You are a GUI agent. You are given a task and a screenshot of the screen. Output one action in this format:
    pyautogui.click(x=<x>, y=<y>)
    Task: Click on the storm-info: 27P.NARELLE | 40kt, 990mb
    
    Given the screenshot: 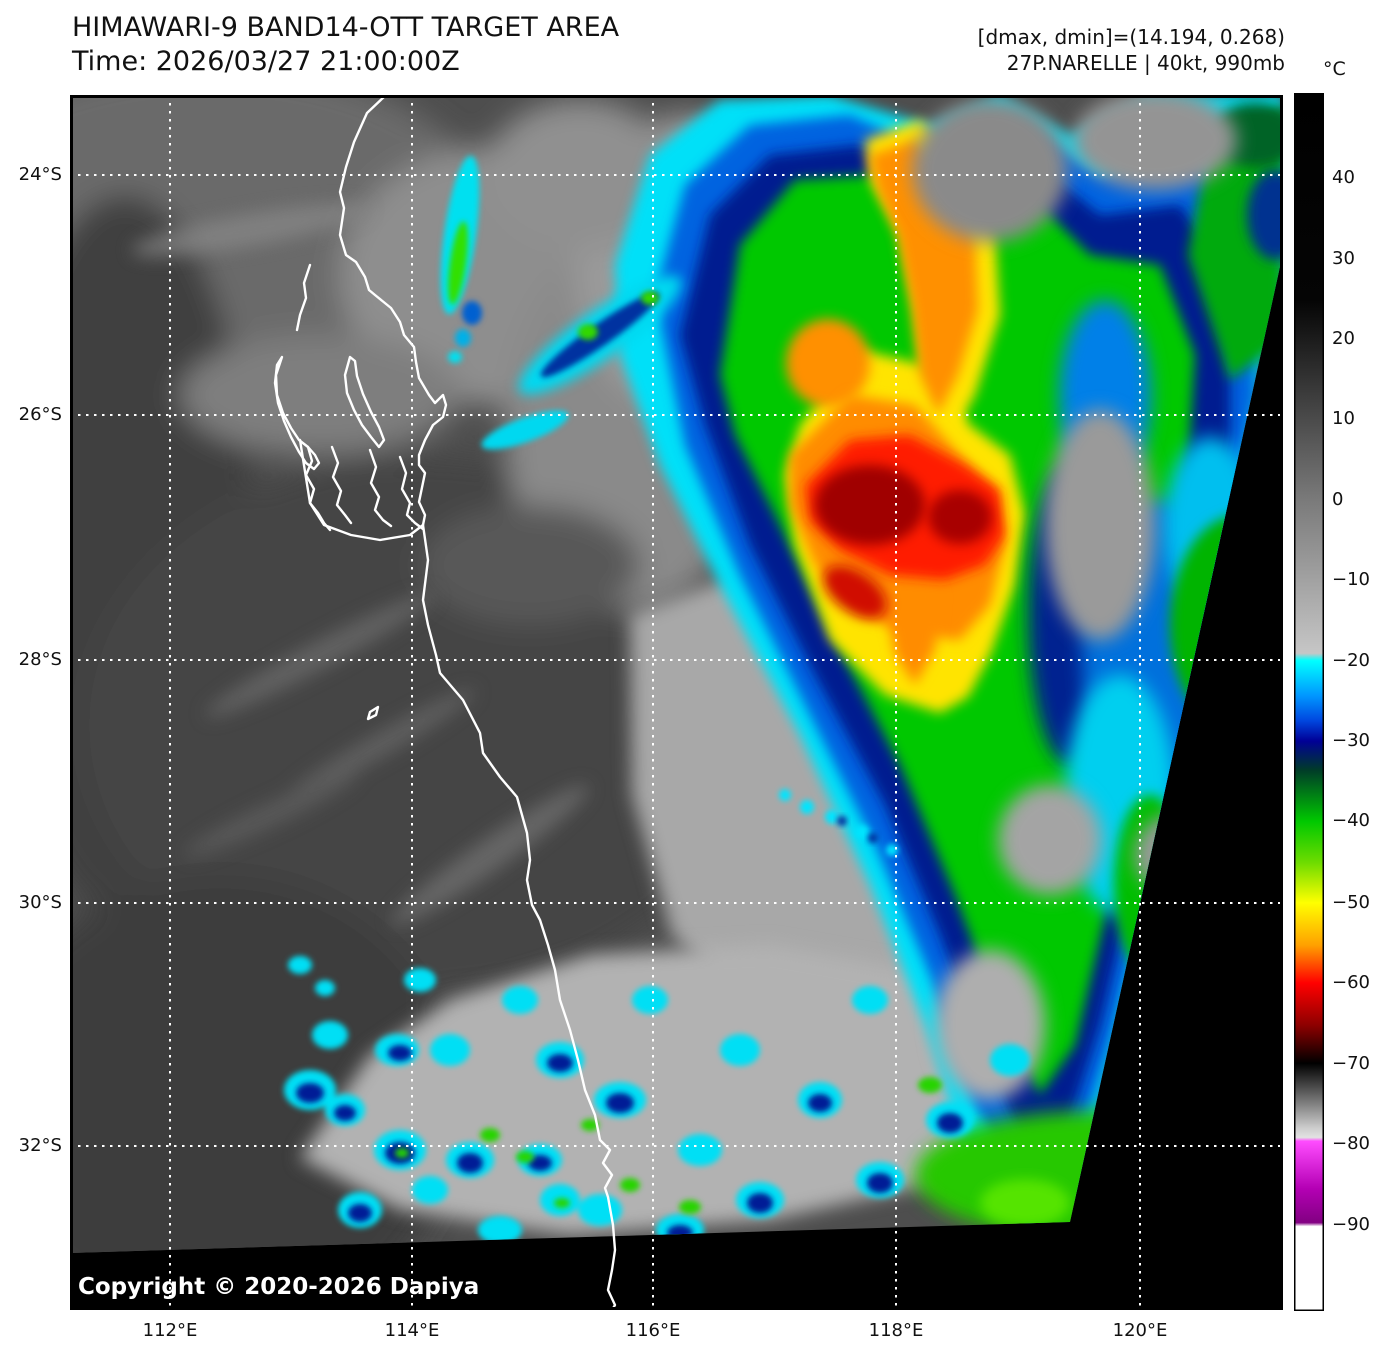 What is the action you would take?
    pyautogui.click(x=1145, y=63)
    